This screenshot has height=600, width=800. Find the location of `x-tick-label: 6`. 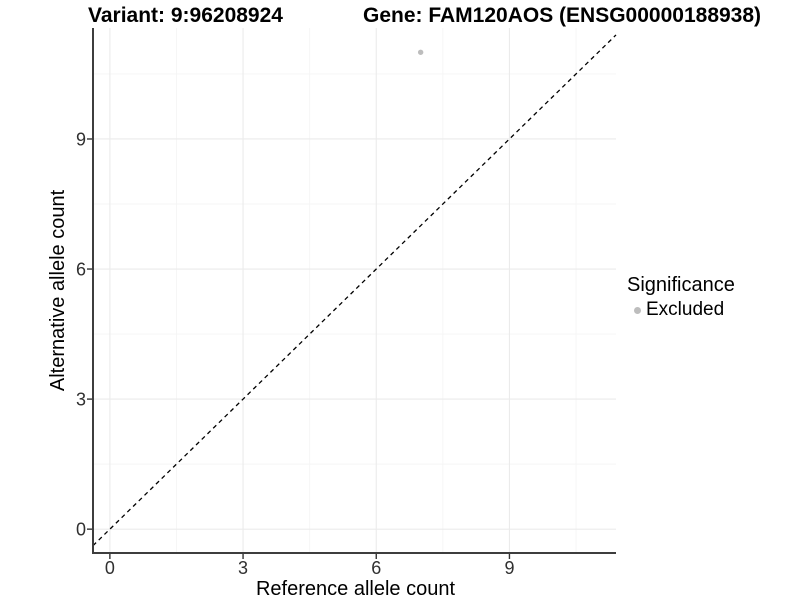

x-tick-label: 6 is located at coordinates (376, 568).